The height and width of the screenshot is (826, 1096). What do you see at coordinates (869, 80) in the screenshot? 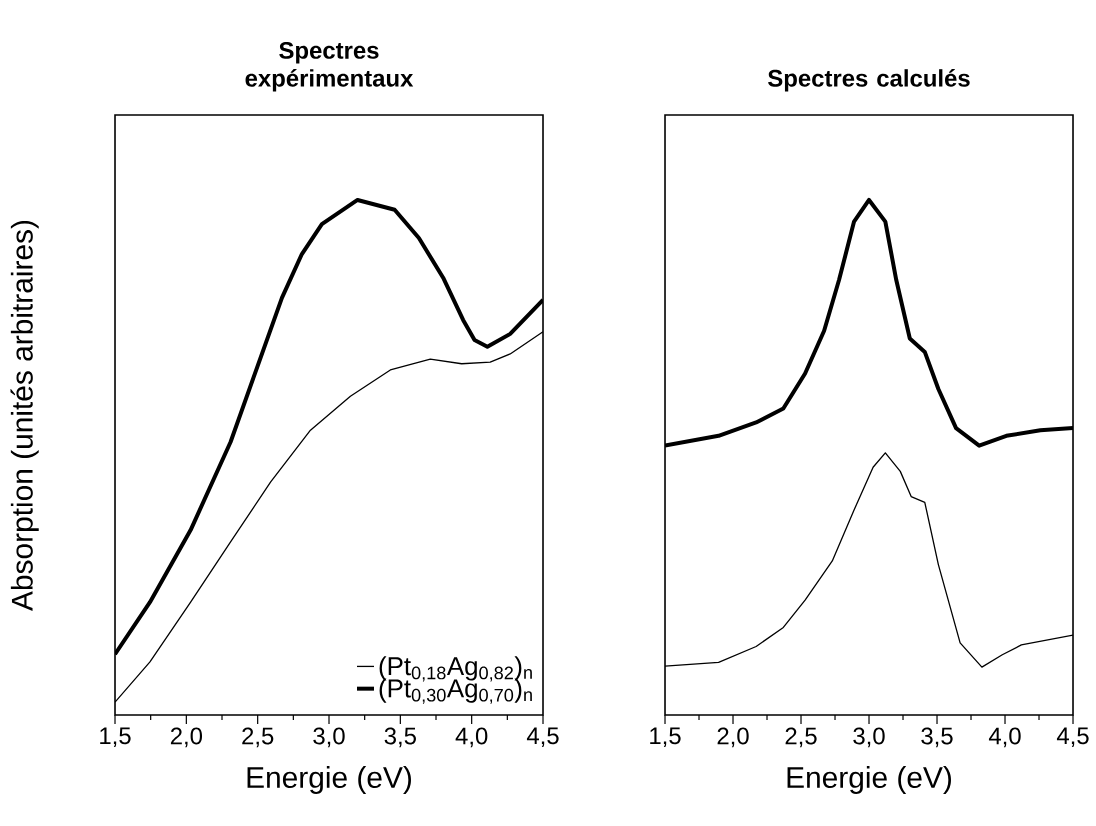
I see `chart-title: Spectres calculés` at bounding box center [869, 80].